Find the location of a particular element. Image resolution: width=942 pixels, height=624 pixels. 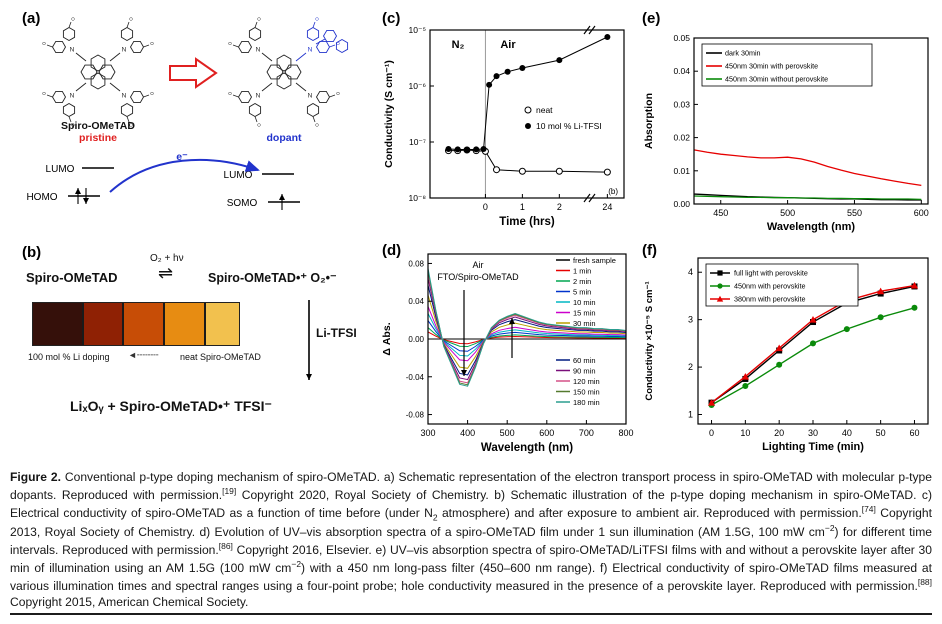

svg-text: 0.08 is located at coordinates (416, 263).